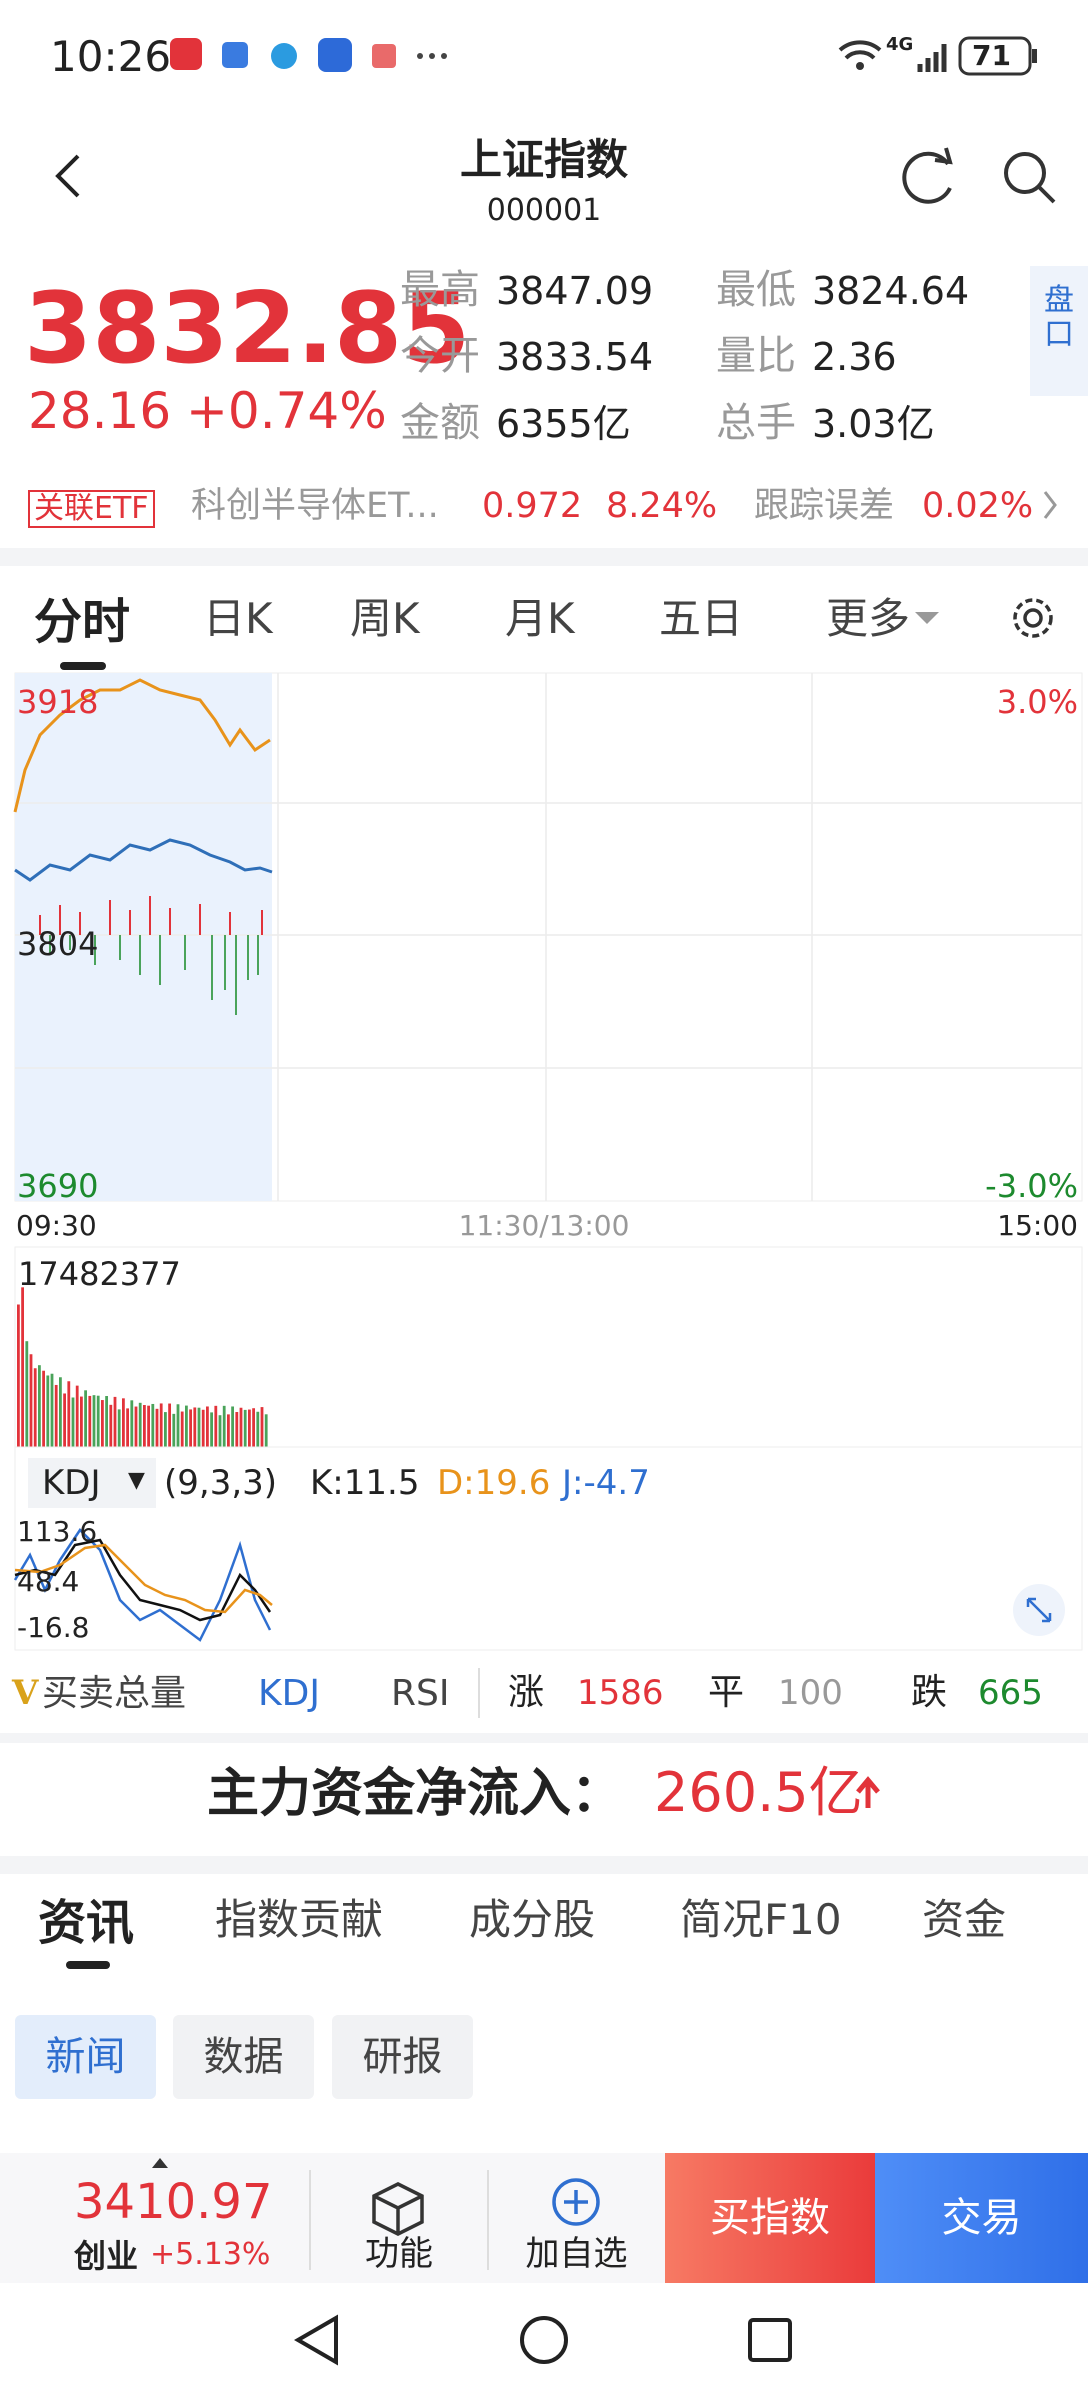 The height and width of the screenshot is (2400, 1088). I want to click on info-tab: 成分股, so click(532, 1919).